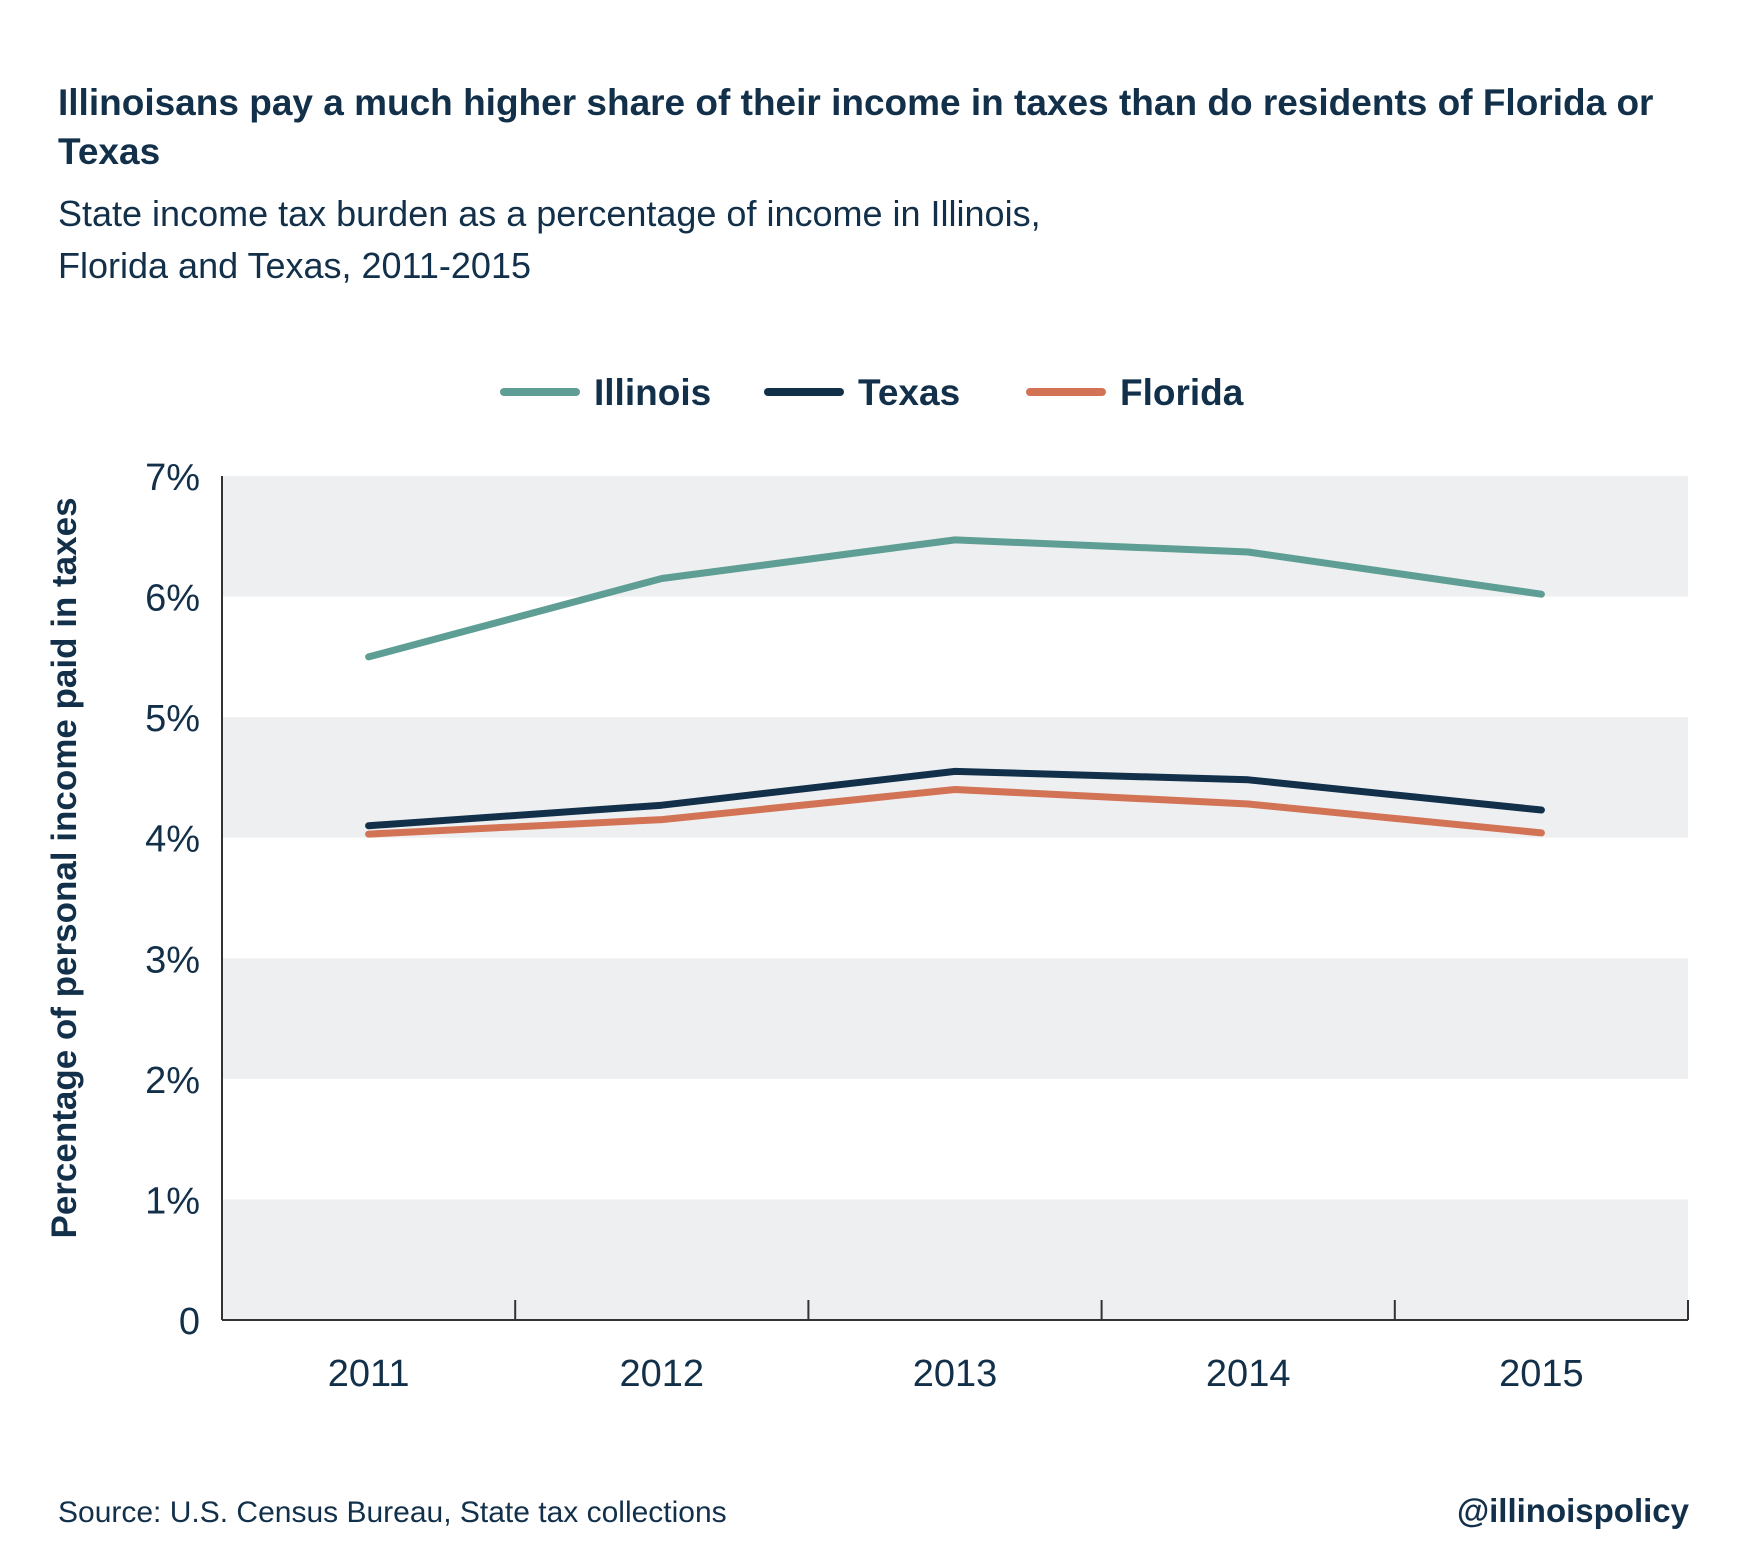 This screenshot has height=1564, width=1751. What do you see at coordinates (172, 840) in the screenshot?
I see `y-tick-label: 4%` at bounding box center [172, 840].